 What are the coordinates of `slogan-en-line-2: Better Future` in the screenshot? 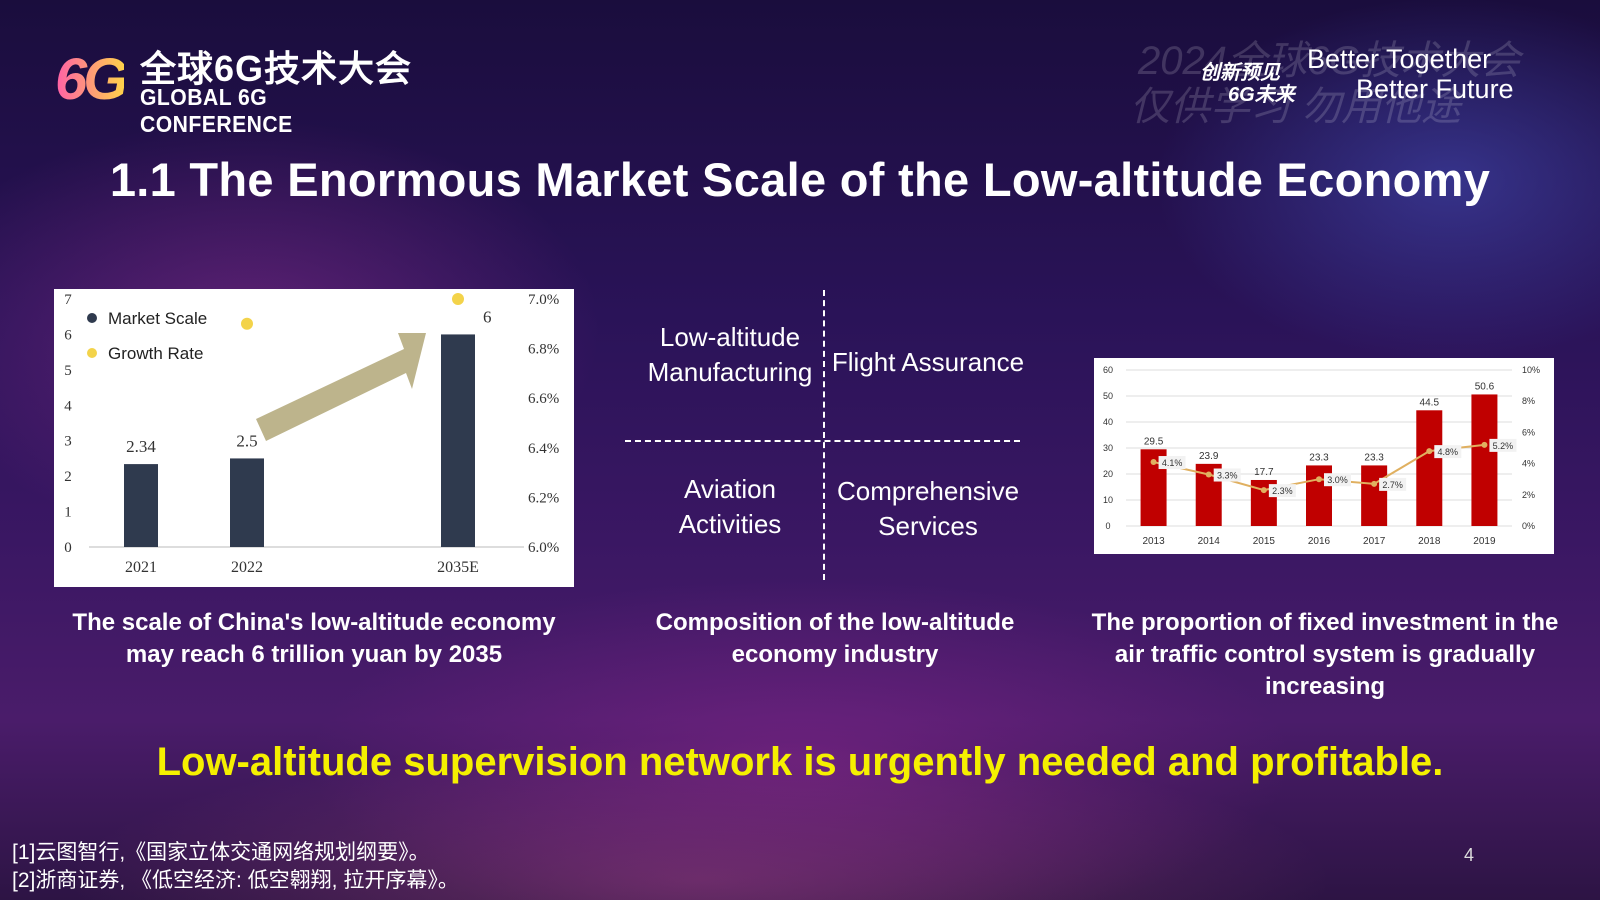 It's located at (1435, 89).